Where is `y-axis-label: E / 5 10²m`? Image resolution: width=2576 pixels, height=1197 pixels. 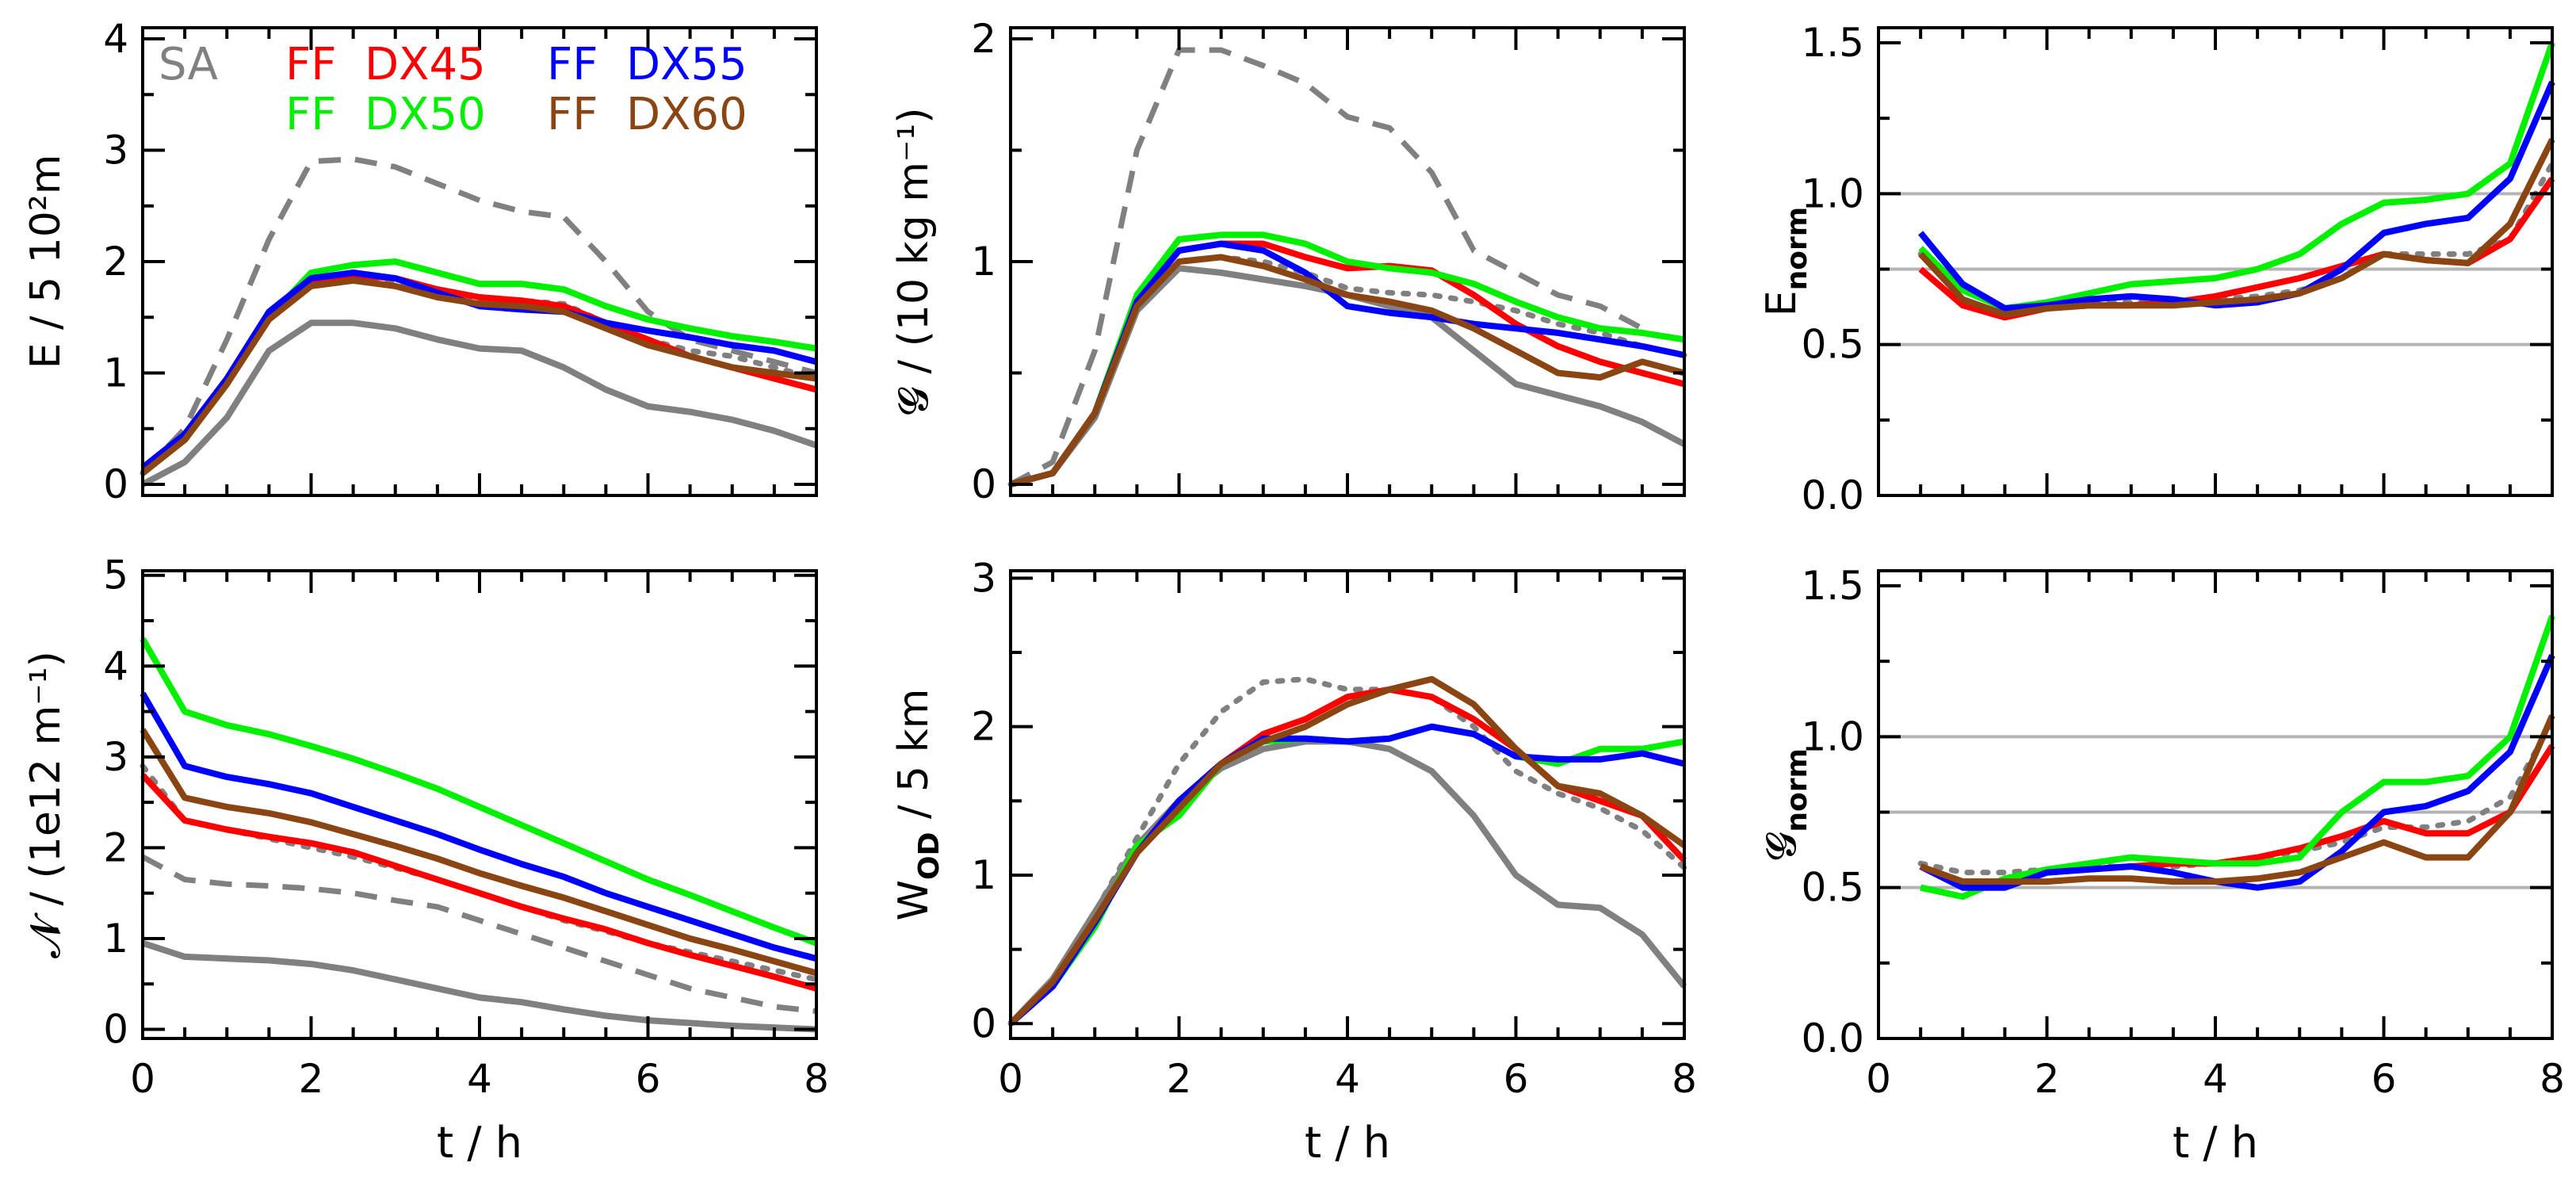
y-axis-label: E / 5 10²m is located at coordinates (46, 262).